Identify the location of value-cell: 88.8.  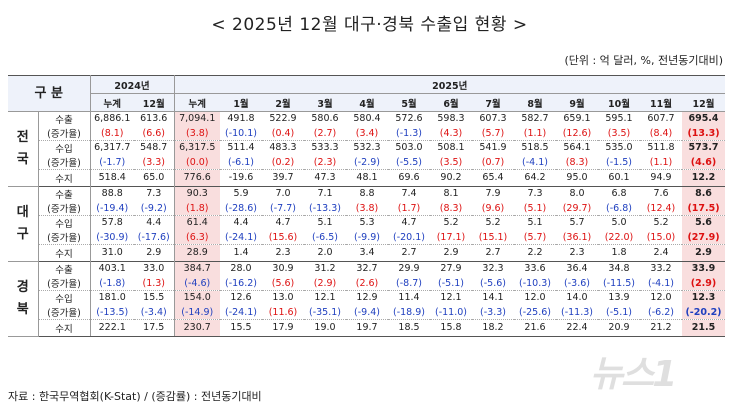
(112, 193).